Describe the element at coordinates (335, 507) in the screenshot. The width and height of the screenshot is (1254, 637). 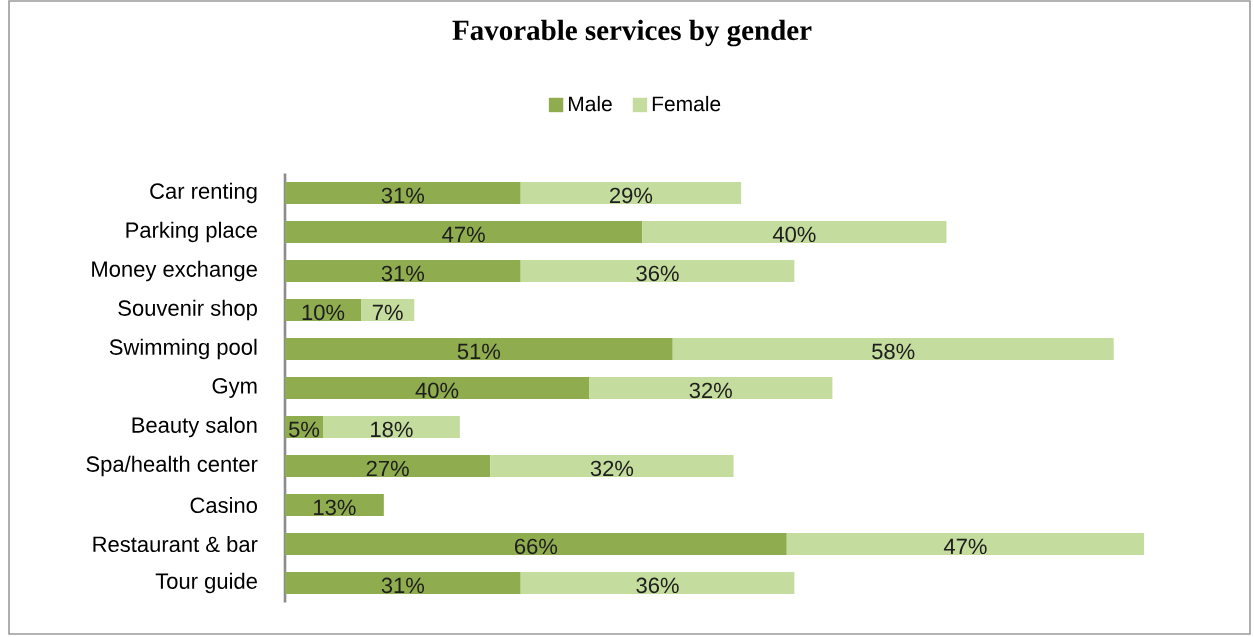
I see `data-label: 13%` at that location.